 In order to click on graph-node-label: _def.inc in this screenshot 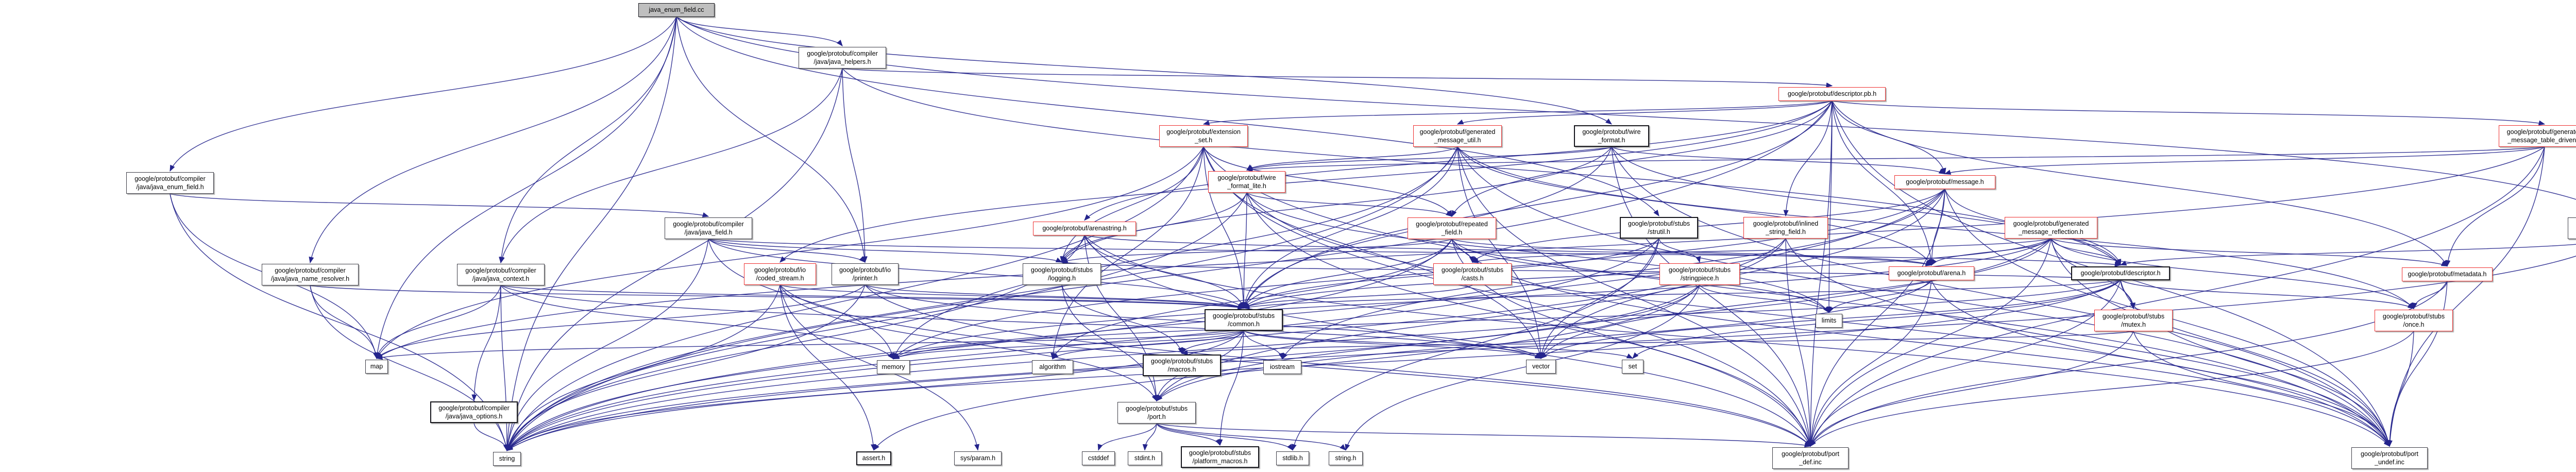, I will do `click(1811, 462)`.